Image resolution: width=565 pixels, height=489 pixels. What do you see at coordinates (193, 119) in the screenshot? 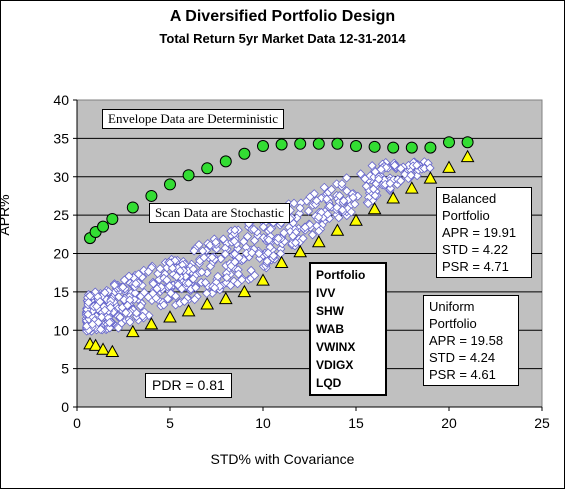
I see `envelope-annotation: Envelope Data are Deterministic` at bounding box center [193, 119].